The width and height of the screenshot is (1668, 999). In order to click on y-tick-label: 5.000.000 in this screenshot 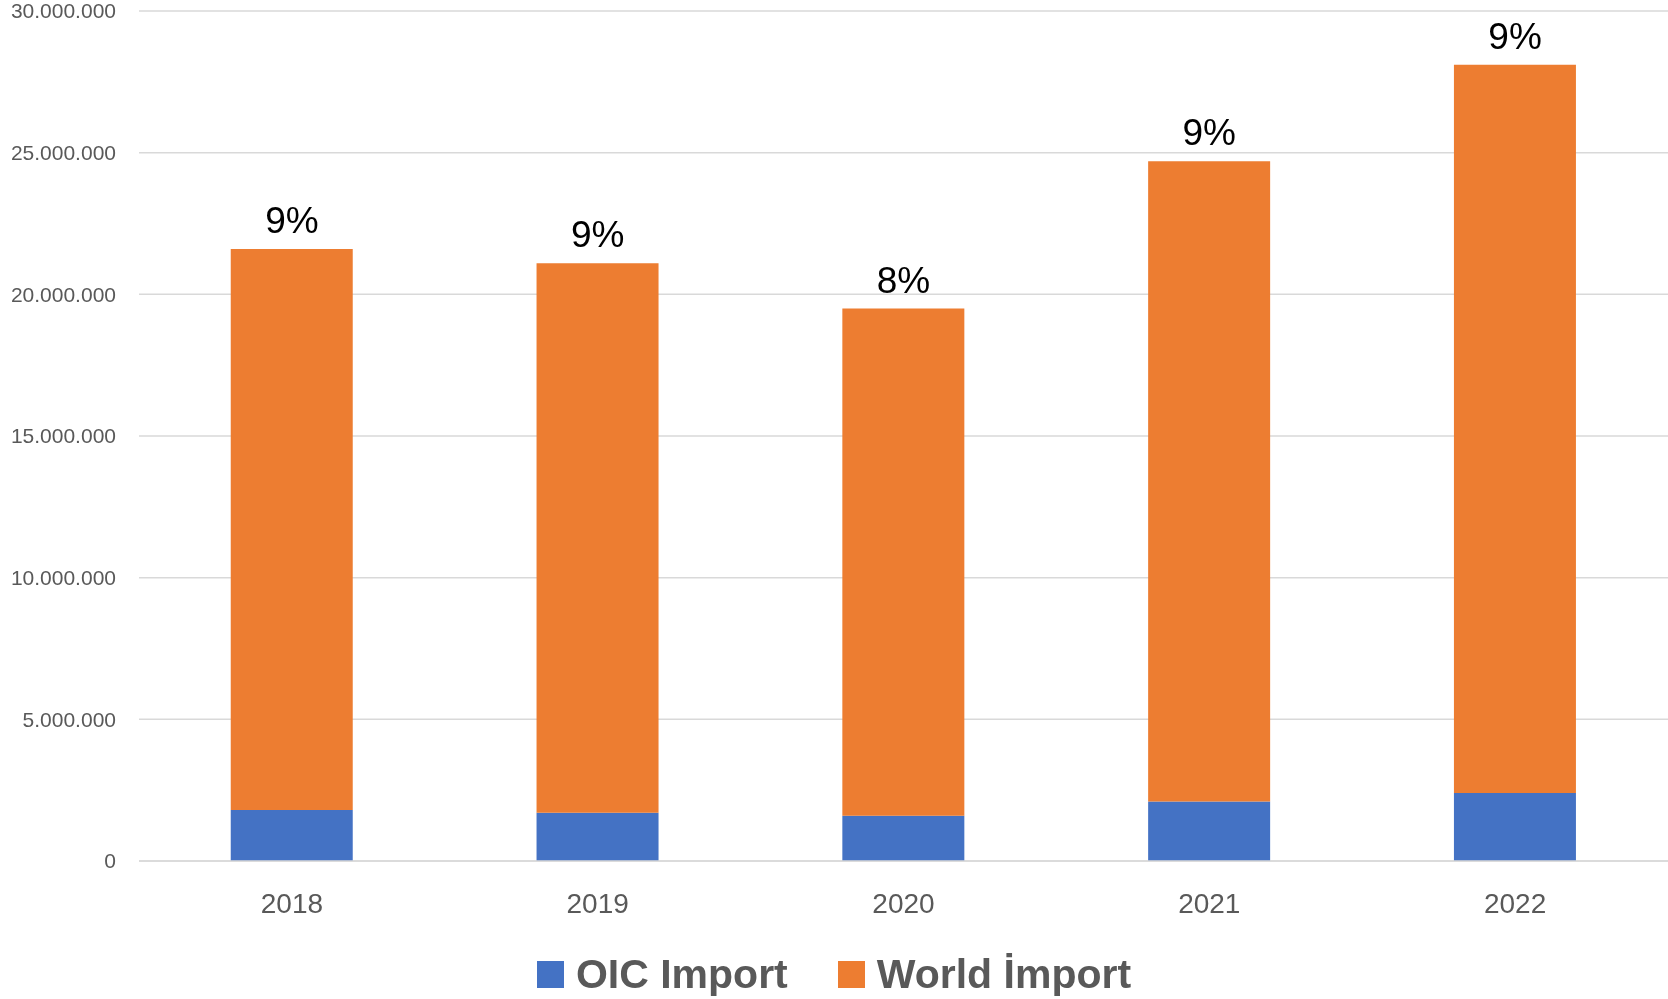, I will do `click(69, 719)`.